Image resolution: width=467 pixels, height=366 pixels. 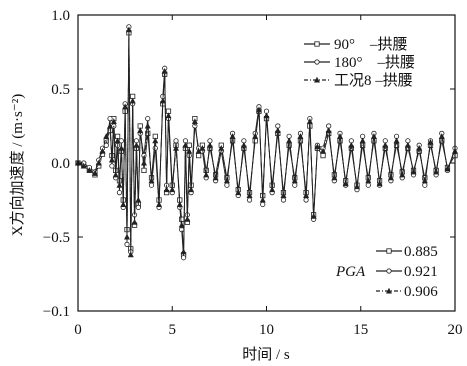 What do you see at coordinates (421, 272) in the screenshot?
I see `pga-value: 0.921` at bounding box center [421, 272].